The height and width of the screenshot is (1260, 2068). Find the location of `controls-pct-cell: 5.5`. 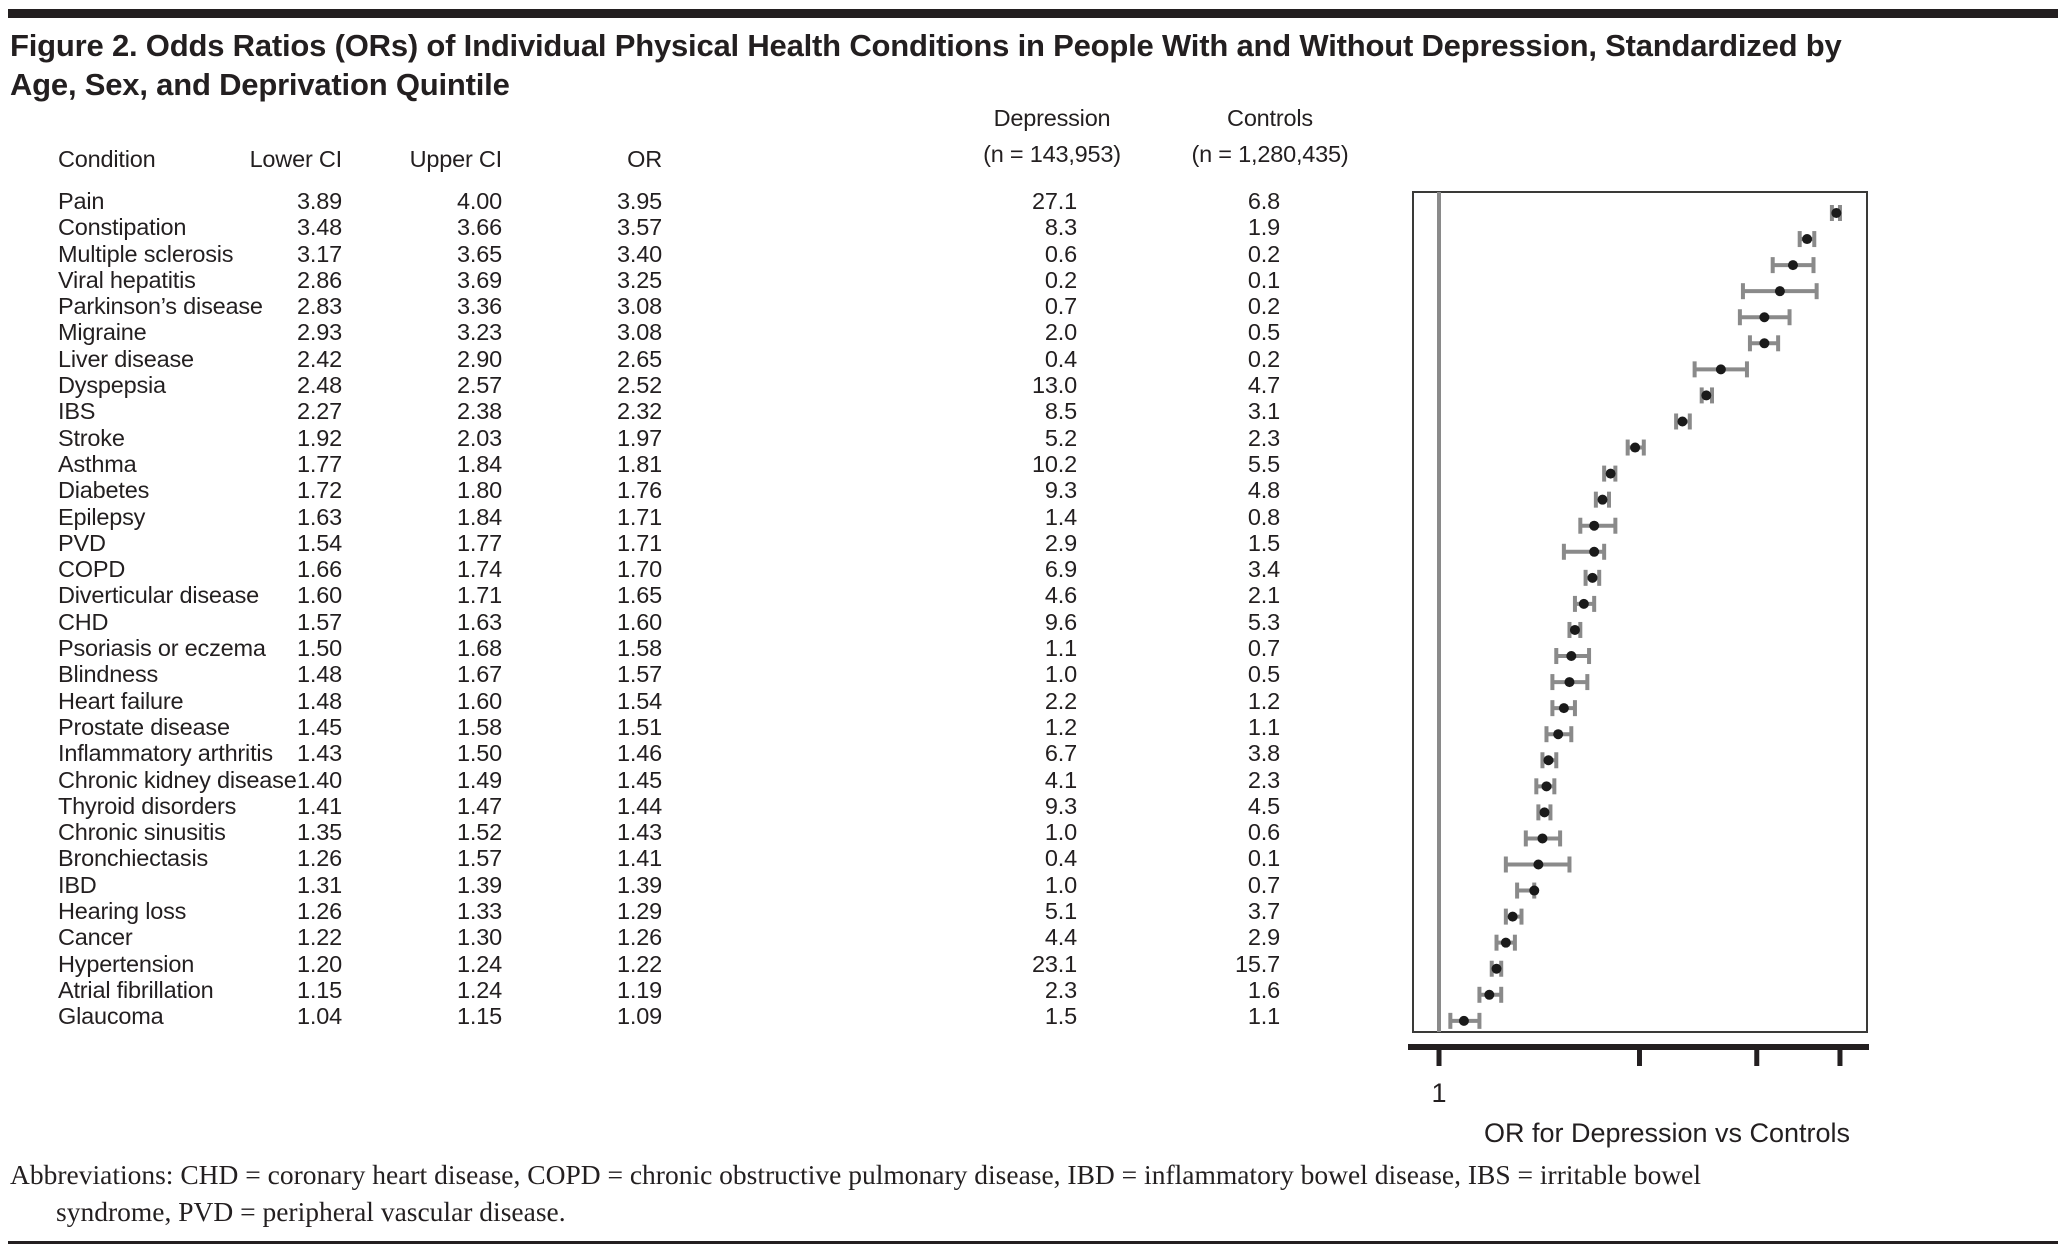

controls-pct-cell: 5.5 is located at coordinates (1263, 463).